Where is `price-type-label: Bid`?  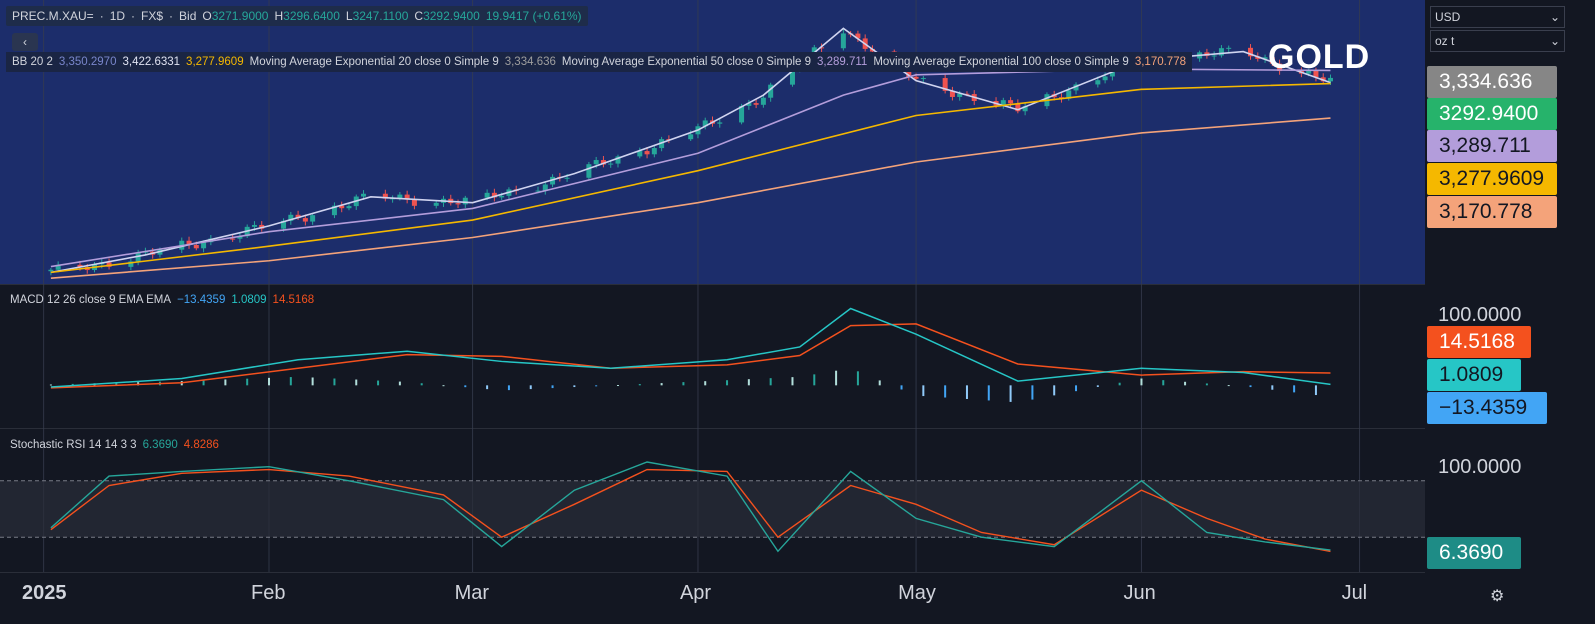
price-type-label: Bid is located at coordinates (188, 16).